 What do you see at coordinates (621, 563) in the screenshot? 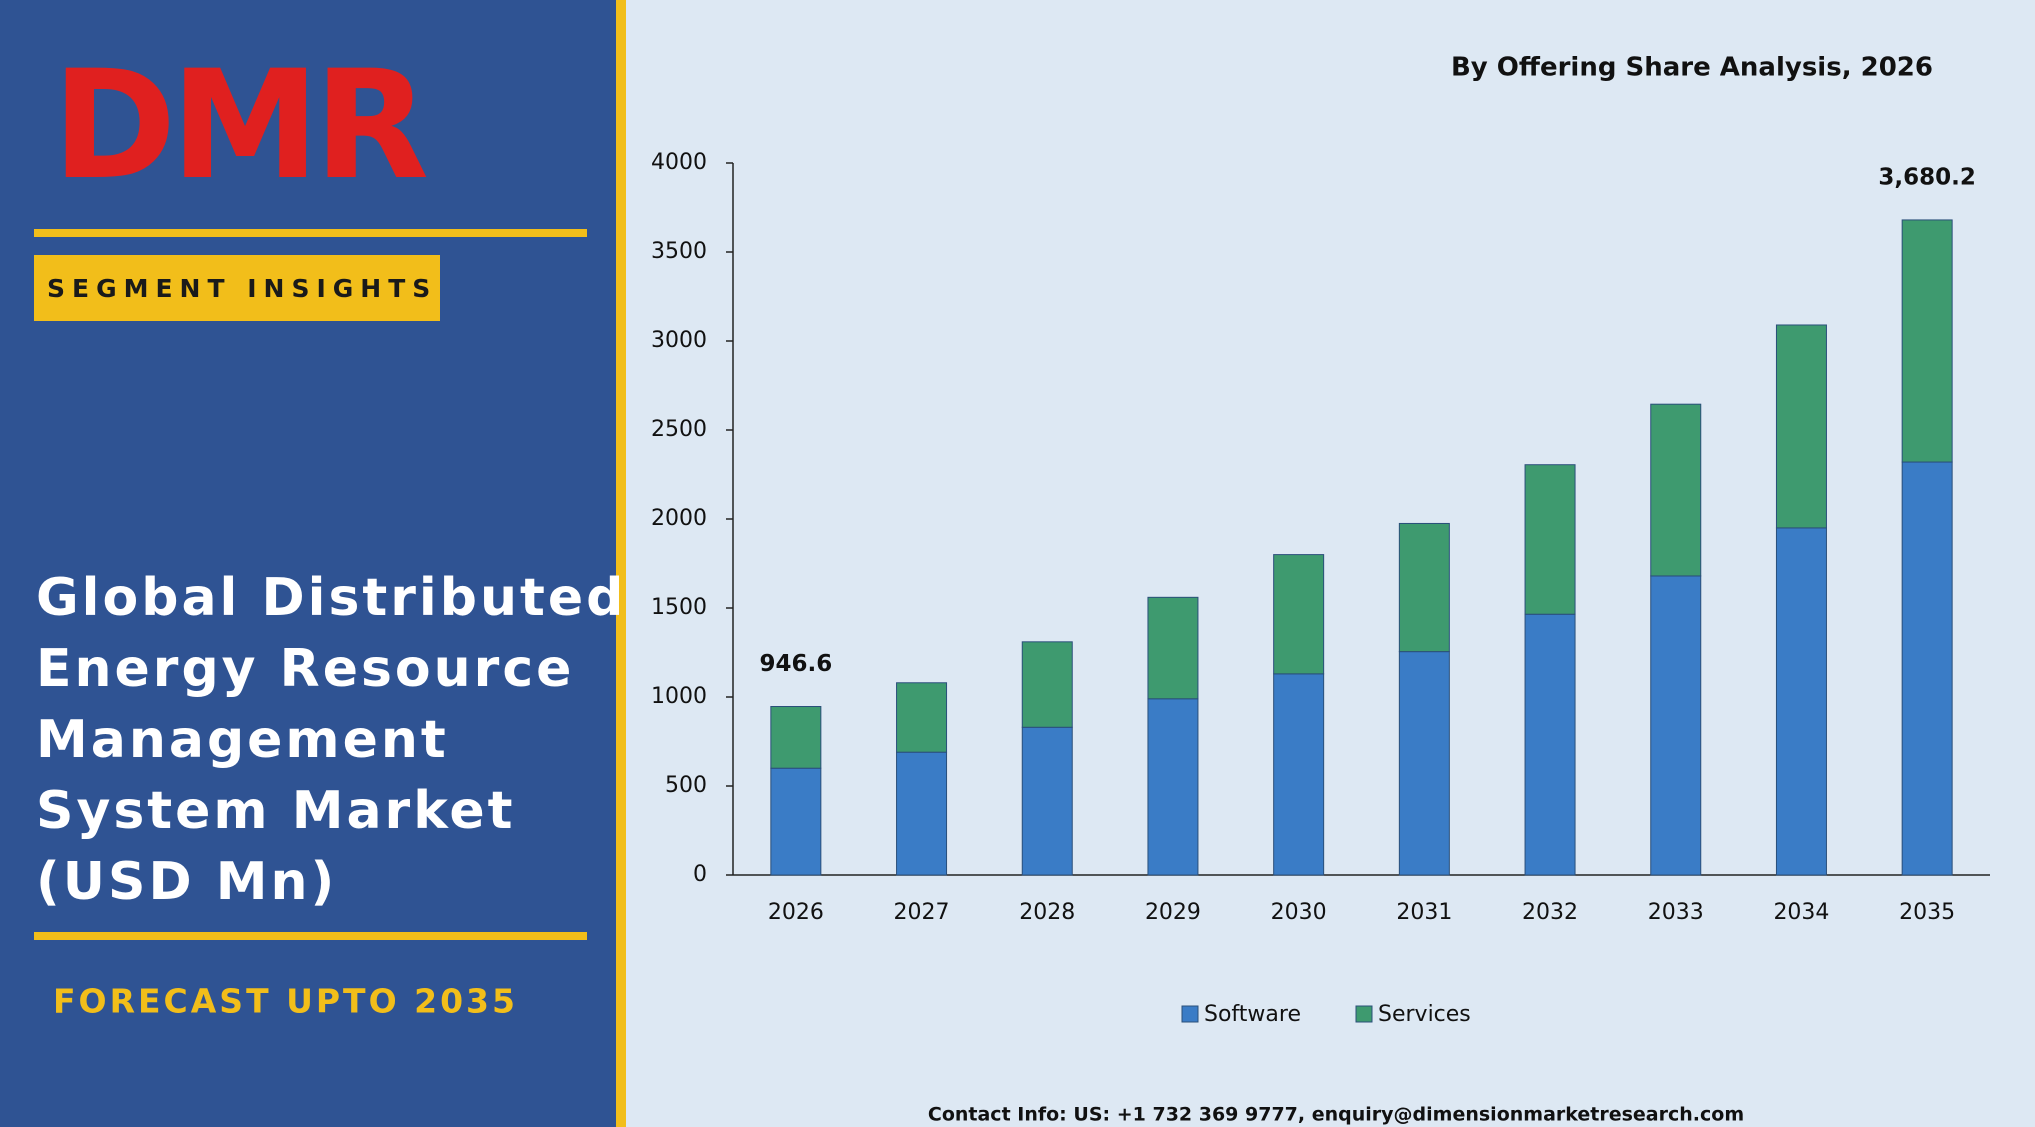
I see `panel-stripe` at bounding box center [621, 563].